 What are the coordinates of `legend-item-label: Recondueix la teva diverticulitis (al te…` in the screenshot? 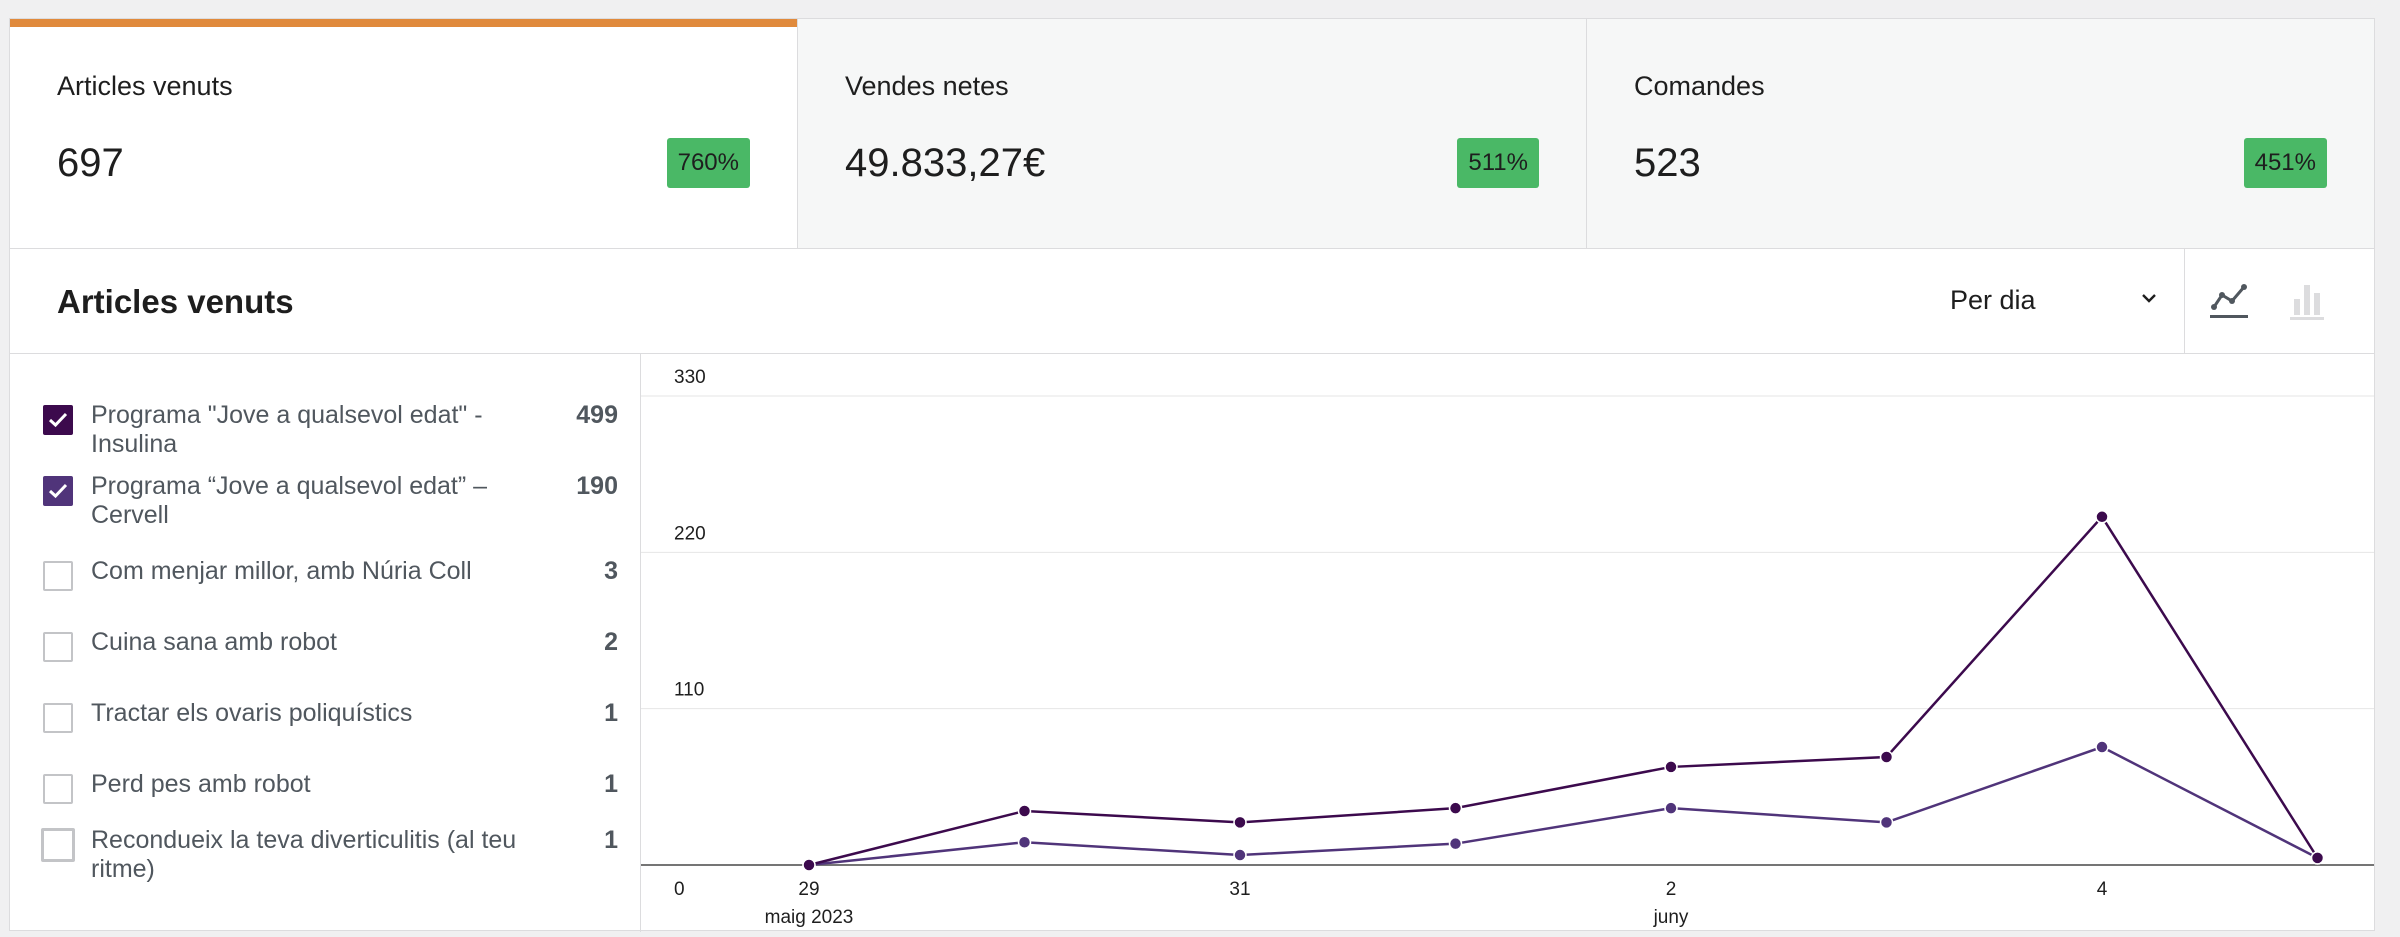 It's located at (304, 854).